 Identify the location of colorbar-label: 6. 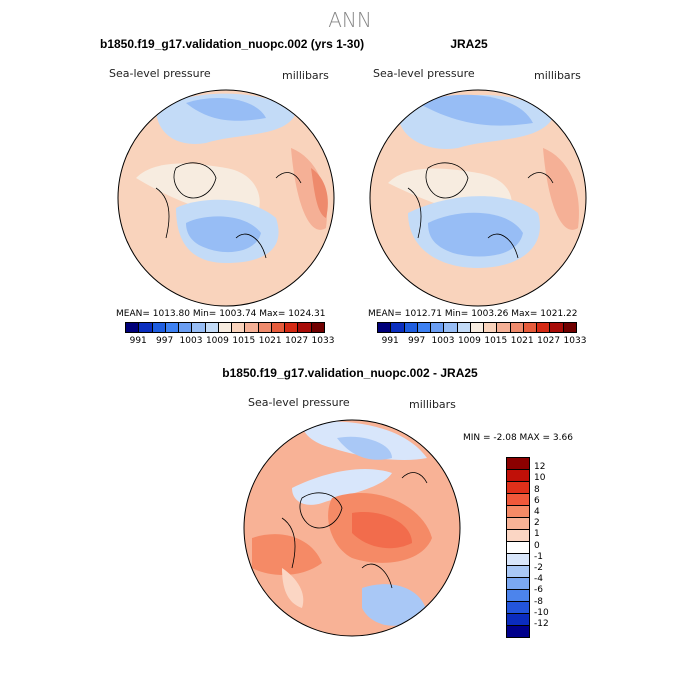
(537, 500).